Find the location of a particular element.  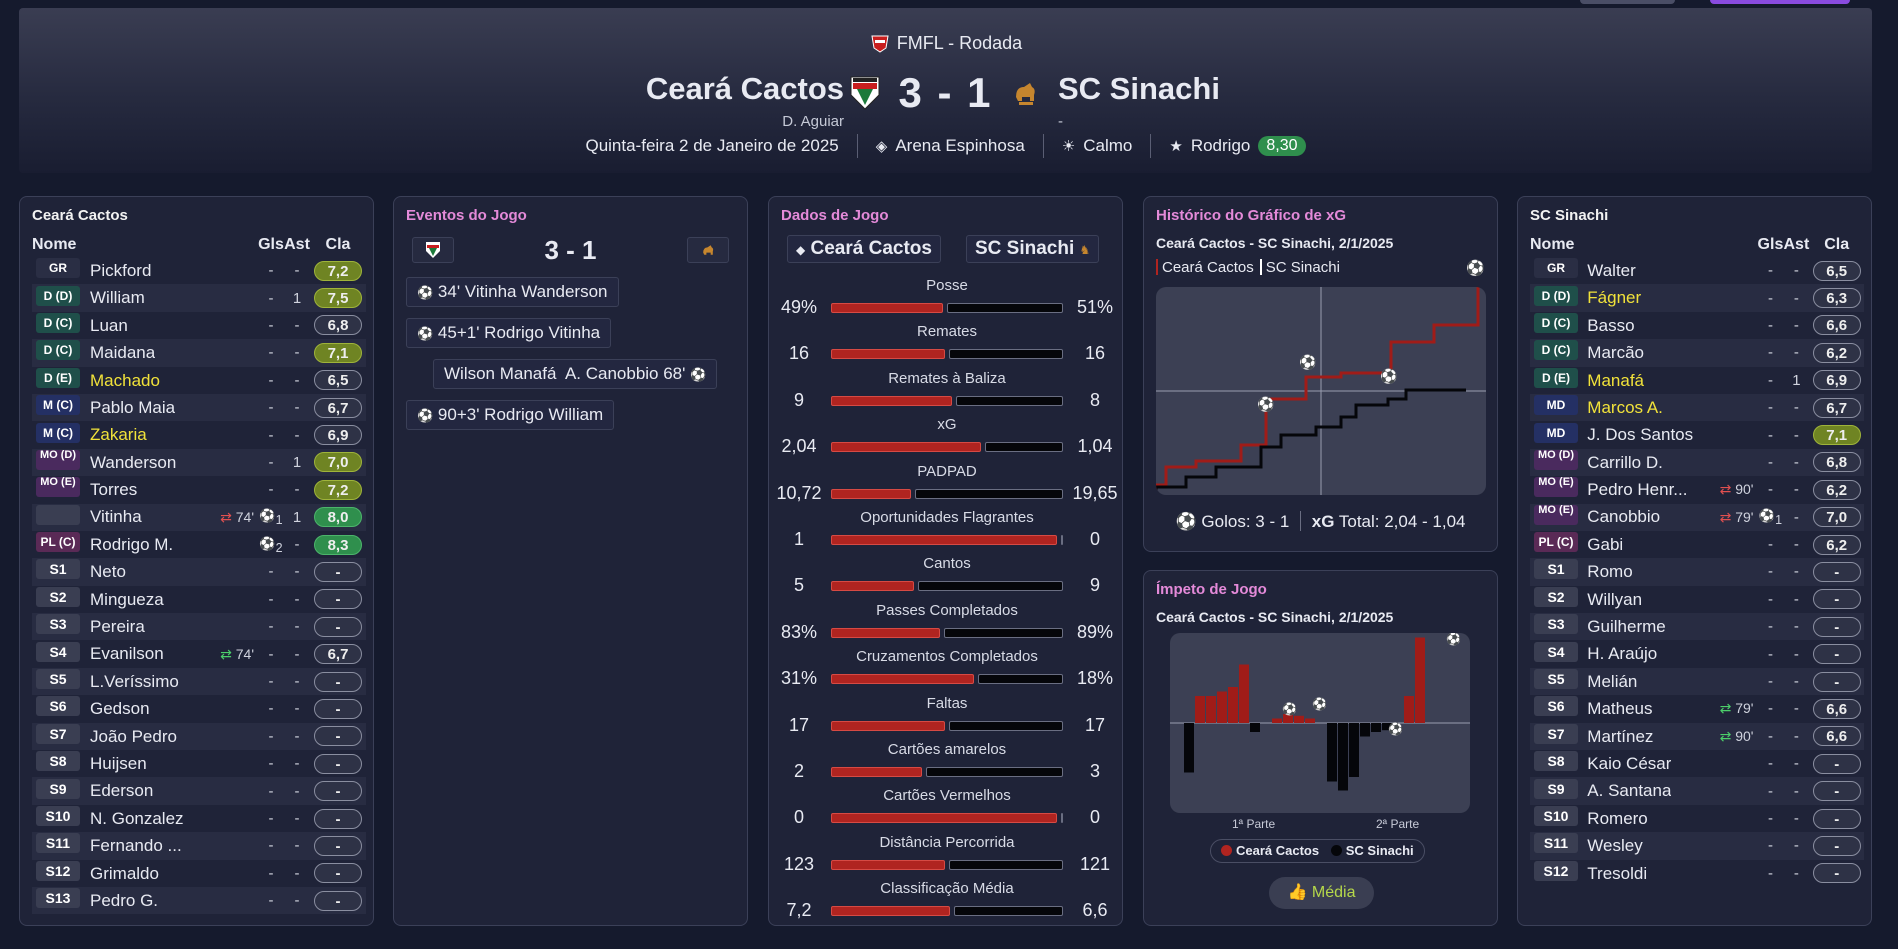

player-name: Melián is located at coordinates (1612, 681).